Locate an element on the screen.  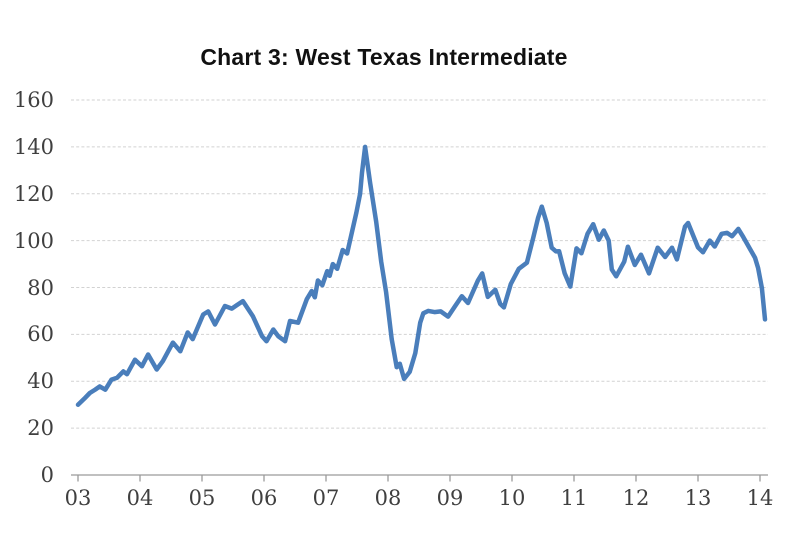
x-axis-tick-label: 08 is located at coordinates (388, 498).